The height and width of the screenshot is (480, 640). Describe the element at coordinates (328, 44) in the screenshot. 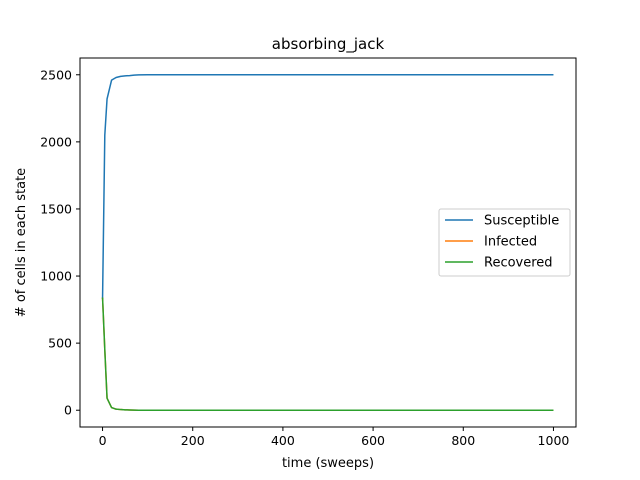

I see `chart-title: absorbing_jack` at that location.